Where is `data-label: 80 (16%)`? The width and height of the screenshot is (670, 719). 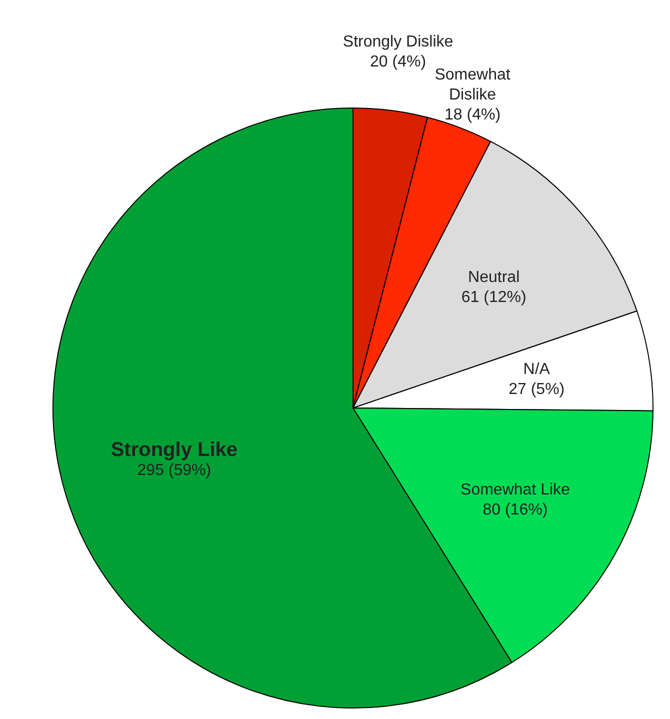 data-label: 80 (16%) is located at coordinates (515, 510).